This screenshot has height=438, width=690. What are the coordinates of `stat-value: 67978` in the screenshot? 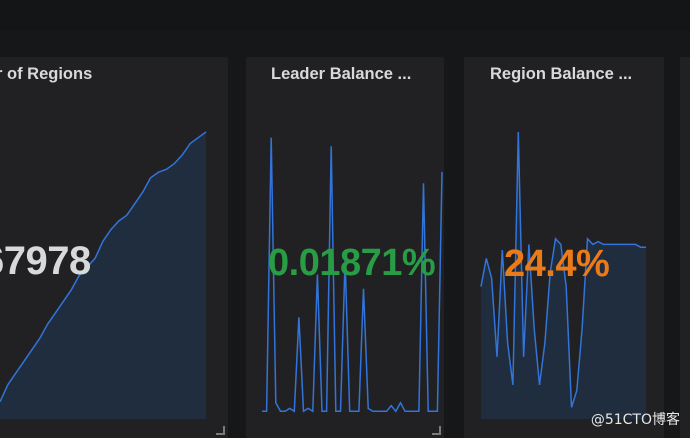 It's located at (45, 261).